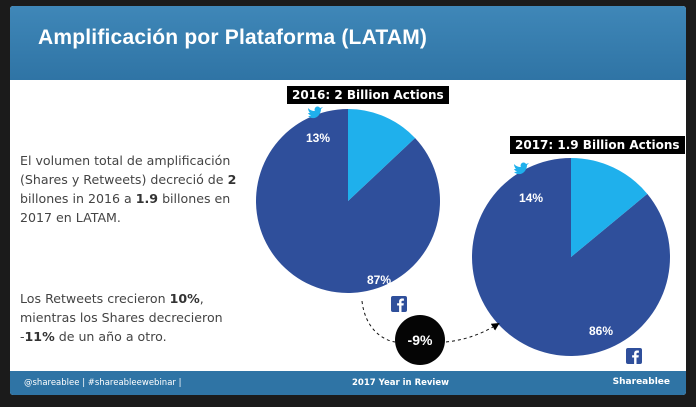  What do you see at coordinates (147, 198) in the screenshot?
I see `summary-value-2017: 1.9` at bounding box center [147, 198].